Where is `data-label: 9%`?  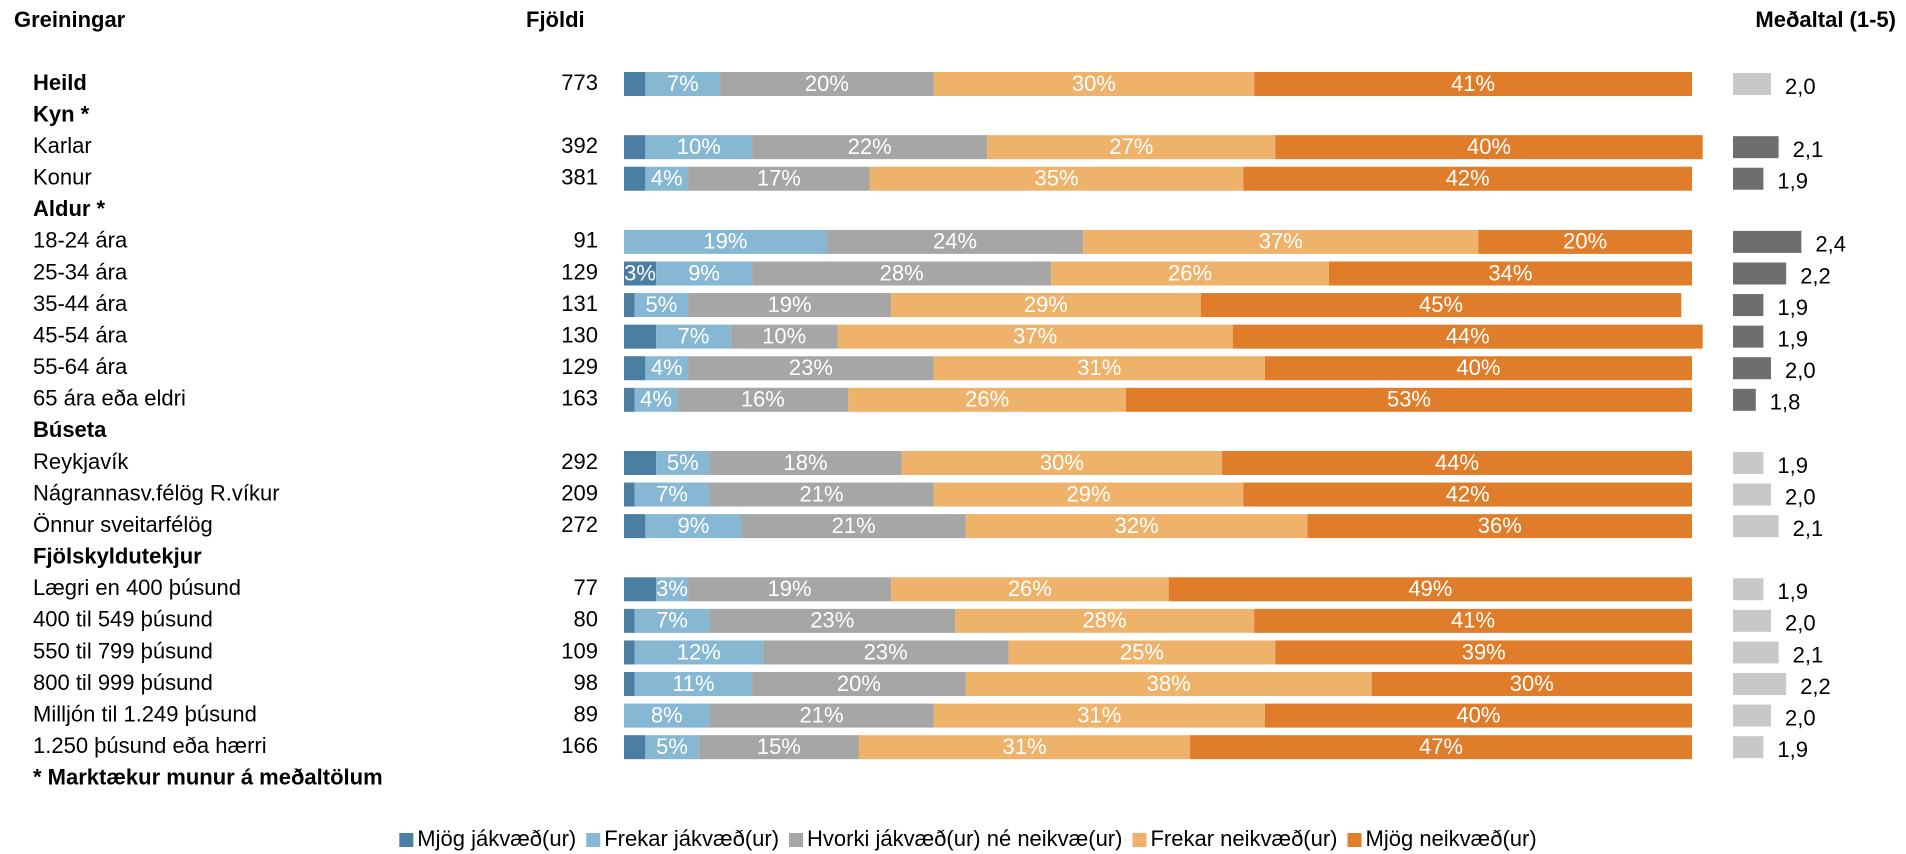
data-label: 9% is located at coordinates (694, 525).